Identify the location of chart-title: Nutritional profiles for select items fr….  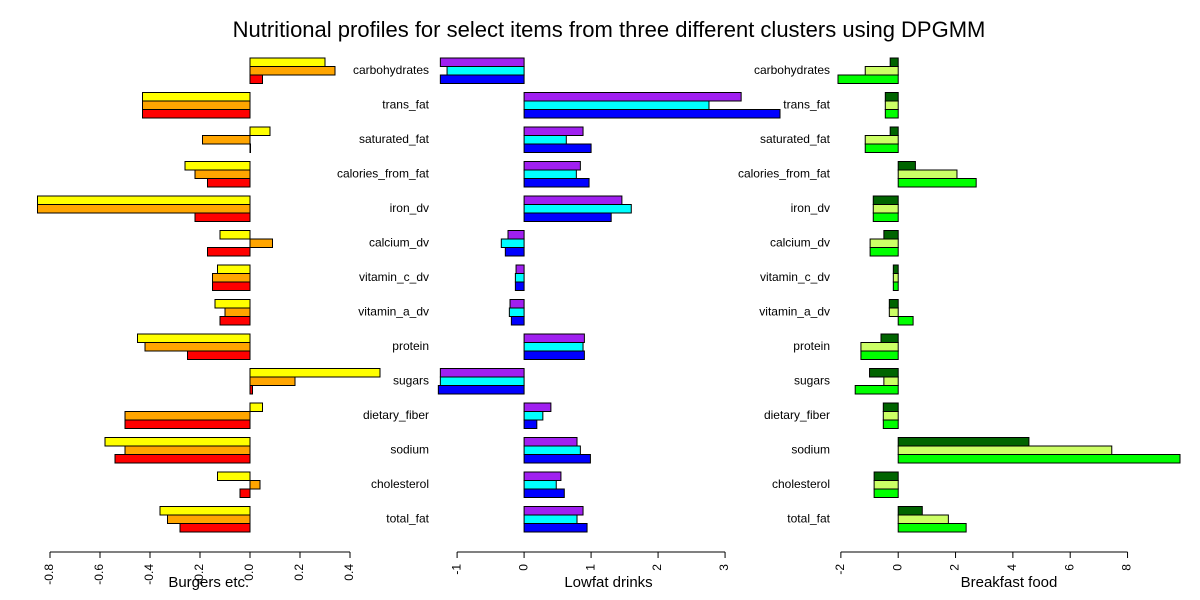
(609, 29).